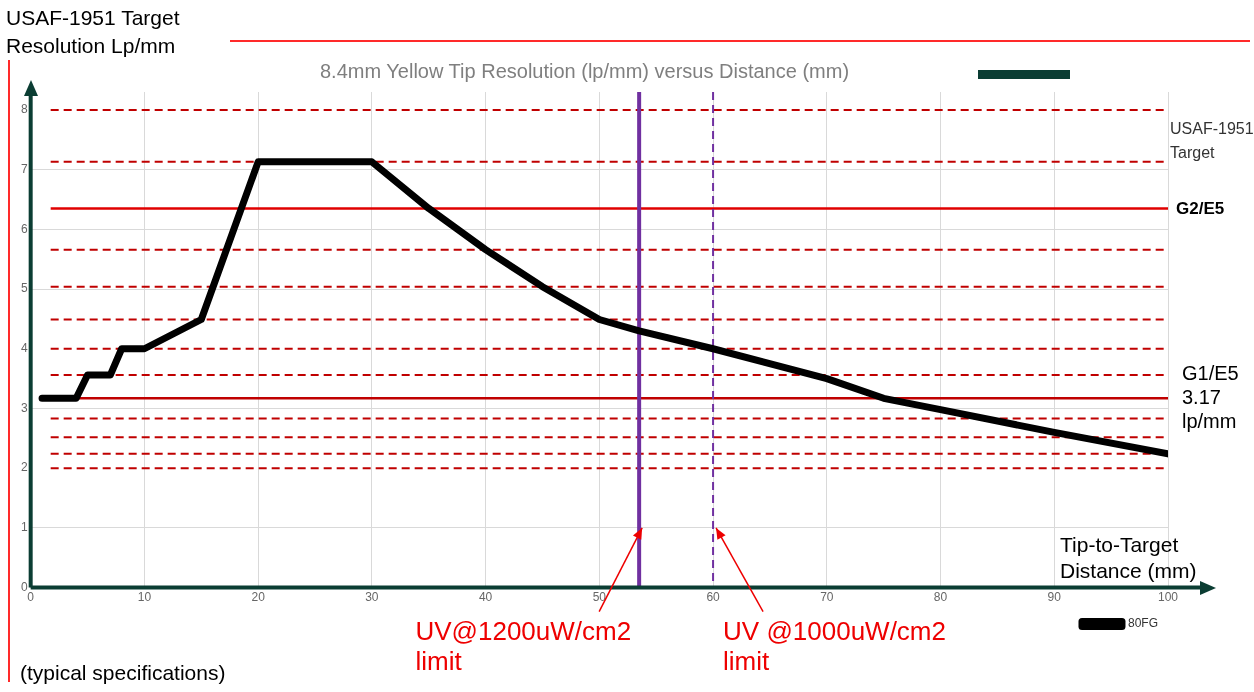 The width and height of the screenshot is (1254, 692). What do you see at coordinates (24, 467) in the screenshot?
I see `y-tick-label: 2` at bounding box center [24, 467].